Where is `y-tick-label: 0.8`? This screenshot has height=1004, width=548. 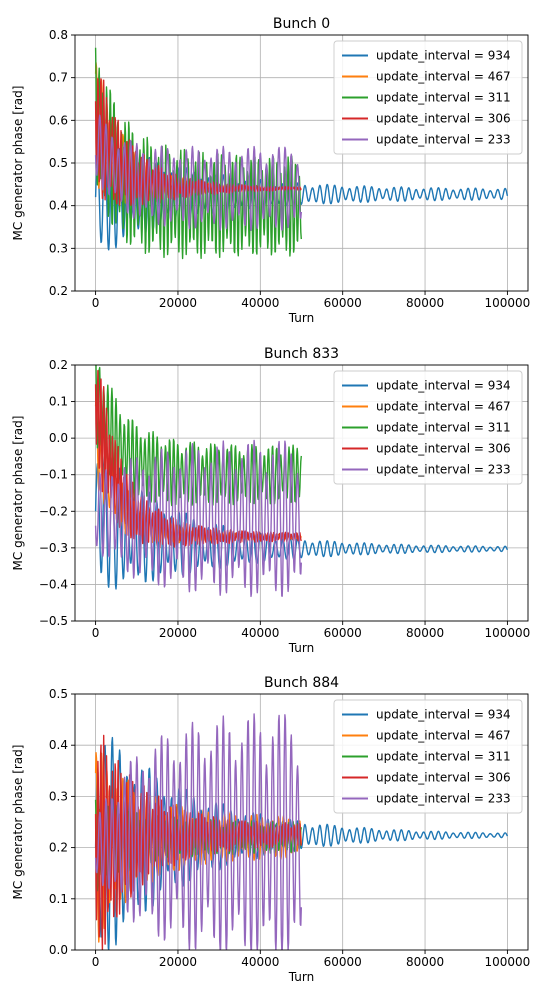 y-tick-label: 0.8 is located at coordinates (58, 35).